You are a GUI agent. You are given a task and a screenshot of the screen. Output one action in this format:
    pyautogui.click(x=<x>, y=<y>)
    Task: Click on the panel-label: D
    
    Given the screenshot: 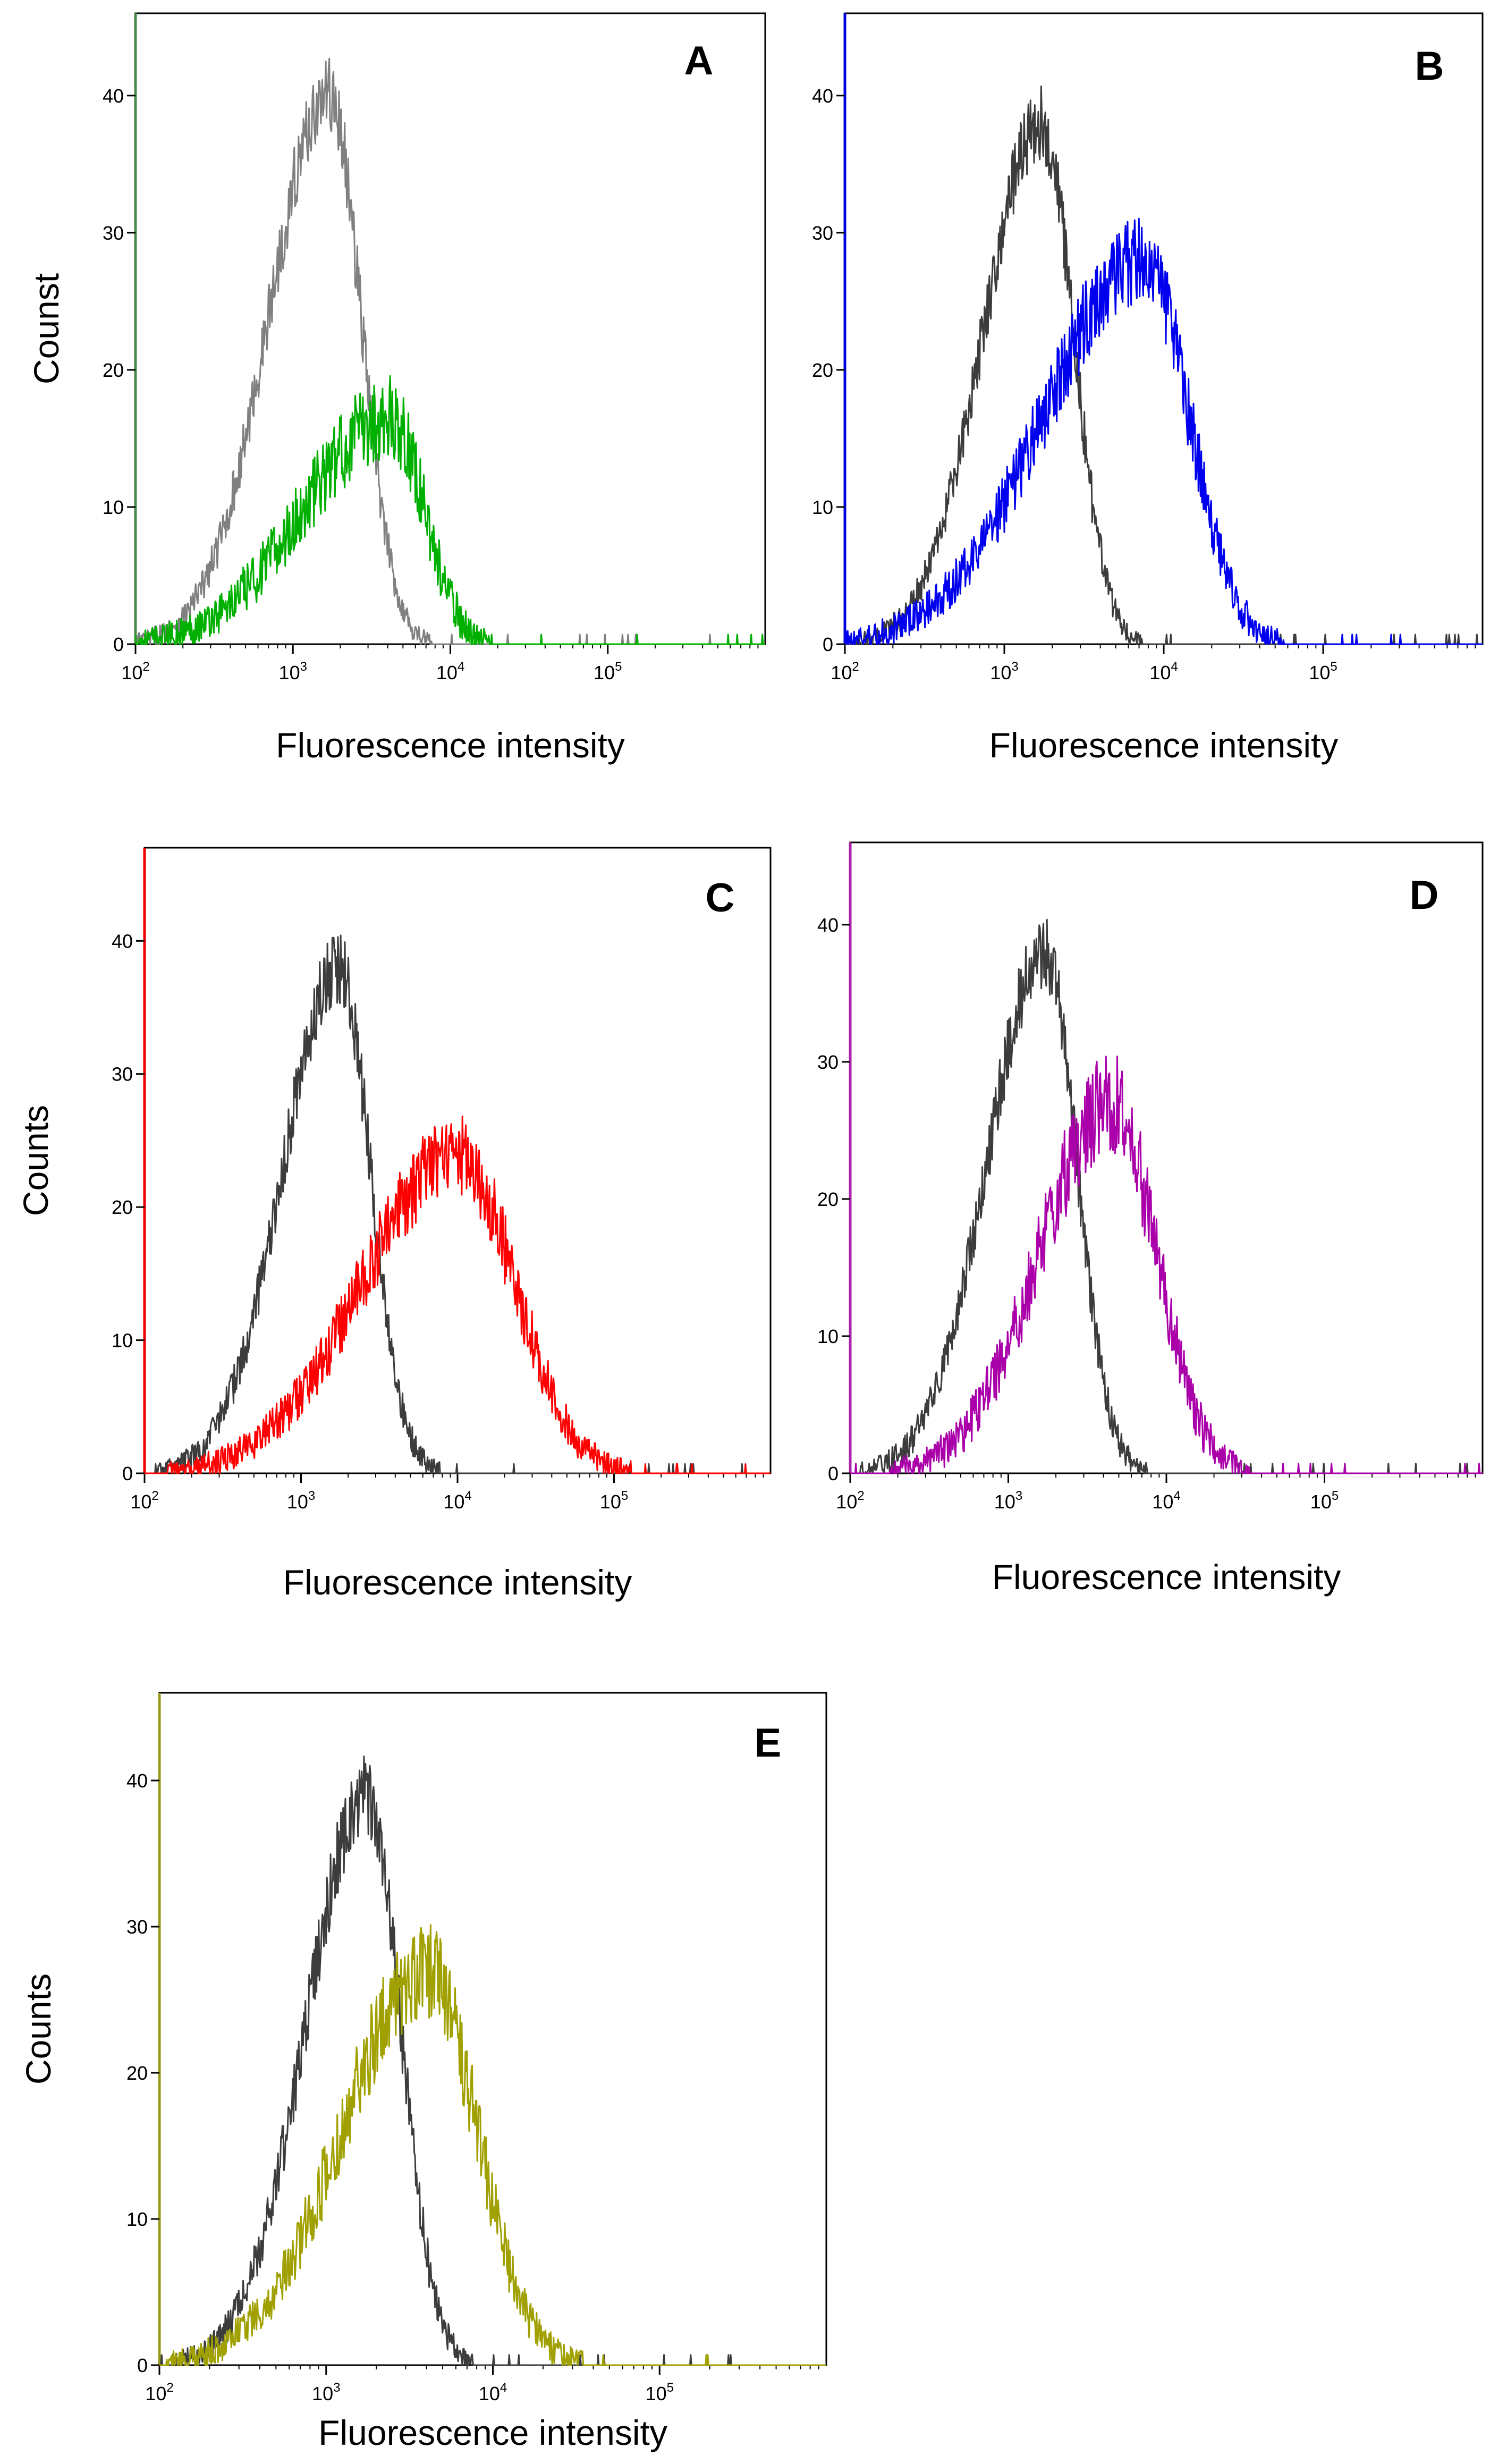 What is the action you would take?
    pyautogui.click(x=1424, y=895)
    